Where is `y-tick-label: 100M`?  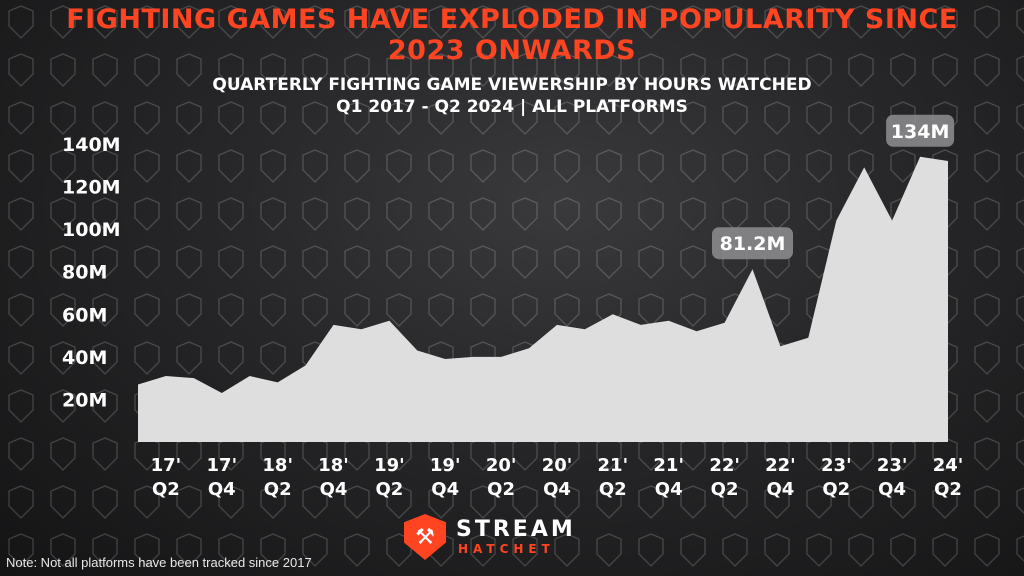 y-tick-label: 100M is located at coordinates (91, 230).